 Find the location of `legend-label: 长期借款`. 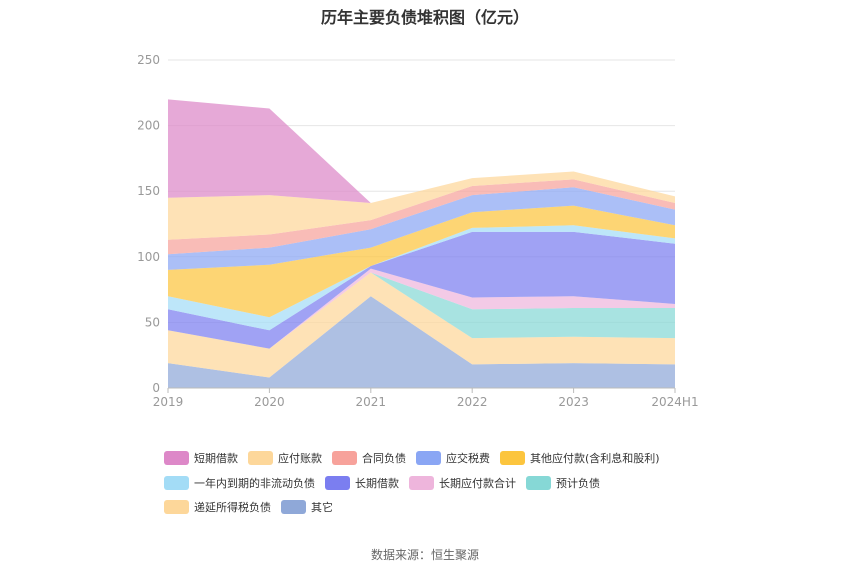

legend-label: 长期借款 is located at coordinates (377, 483).